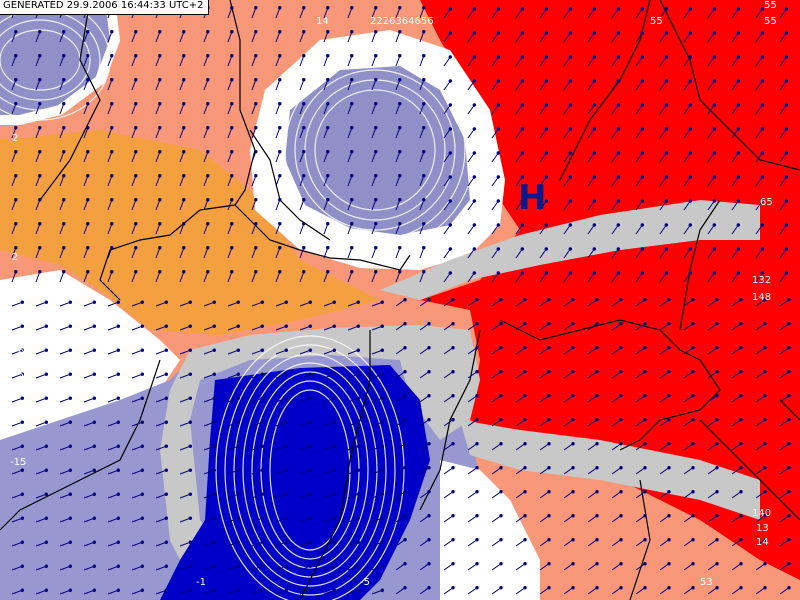  Describe the element at coordinates (375, 150) in the screenshot. I see `isoline` at that location.